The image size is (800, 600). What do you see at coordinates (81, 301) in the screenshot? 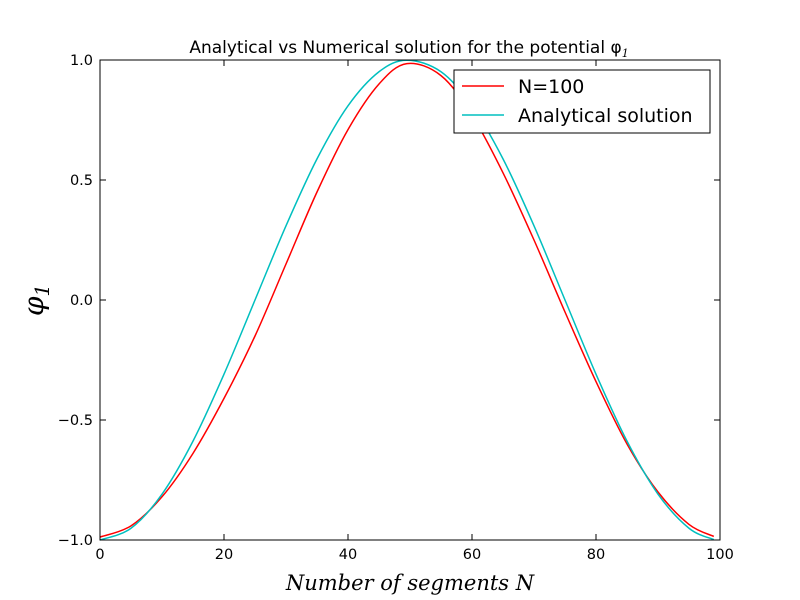
I see `y-tick-label: 0.0` at bounding box center [81, 301].